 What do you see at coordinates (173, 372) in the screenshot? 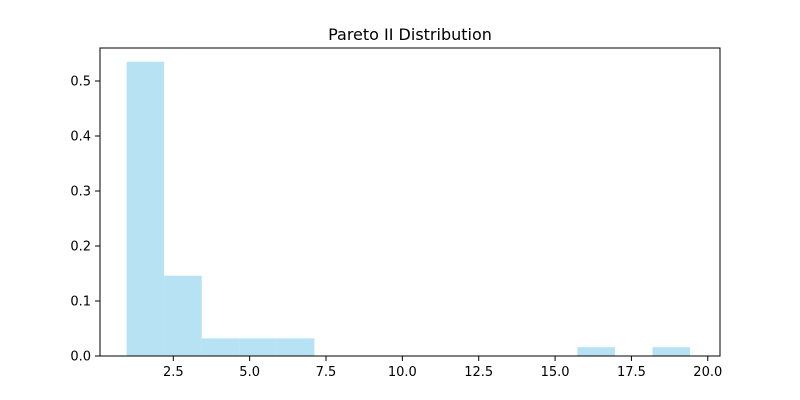
I see `x-tick-label: 2.5` at bounding box center [173, 372].